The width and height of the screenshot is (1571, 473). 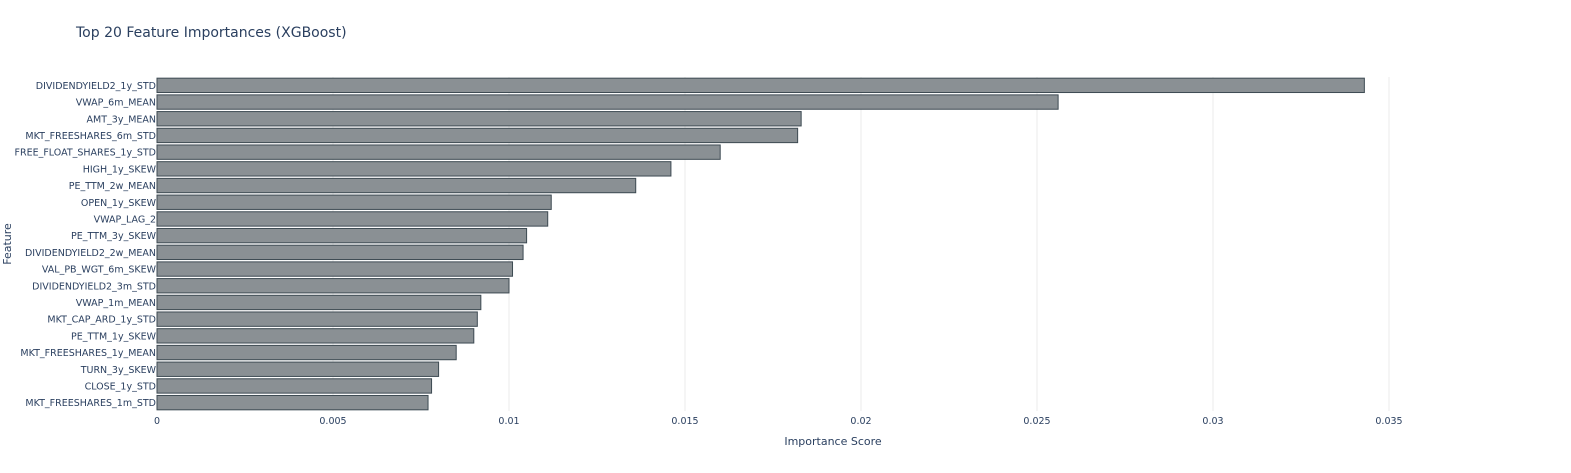 I want to click on x-tick-label: 0.025, so click(x=1036, y=421).